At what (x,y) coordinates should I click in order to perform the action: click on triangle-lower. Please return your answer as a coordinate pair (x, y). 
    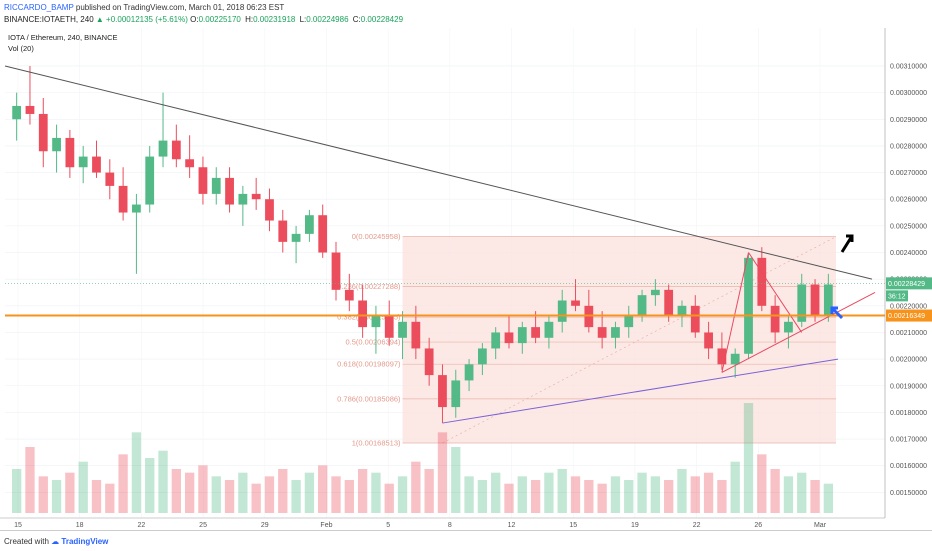
    Looking at the image, I should click on (798, 332).